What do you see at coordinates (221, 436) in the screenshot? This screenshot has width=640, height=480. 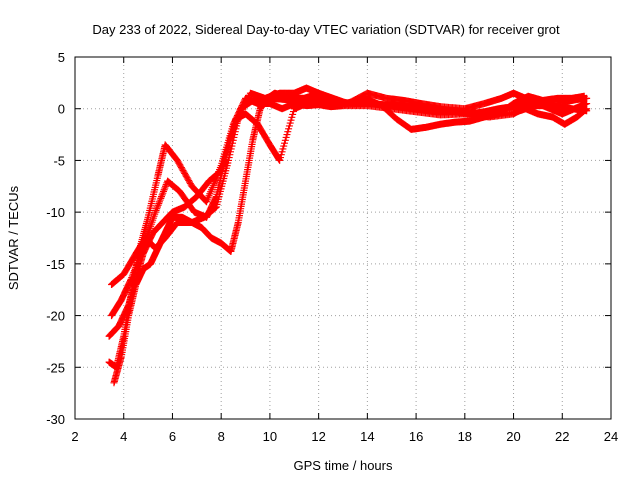 I see `x-tick-label: 8` at bounding box center [221, 436].